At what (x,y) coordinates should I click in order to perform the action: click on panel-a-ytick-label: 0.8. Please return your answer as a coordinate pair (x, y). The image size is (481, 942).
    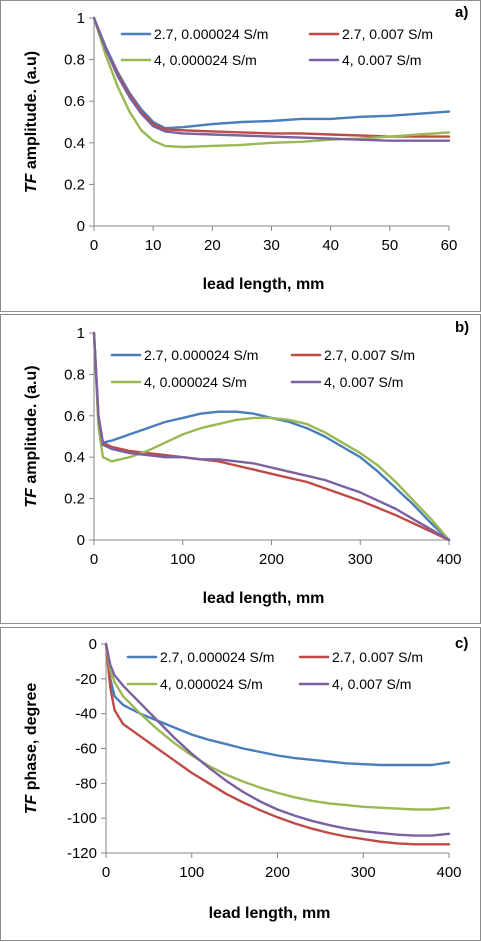
    Looking at the image, I should click on (74, 60).